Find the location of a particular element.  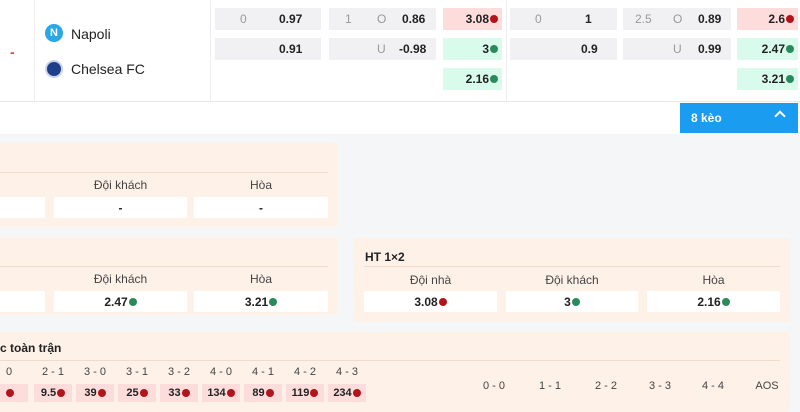

score-label: 4 - 3 is located at coordinates (346, 372).